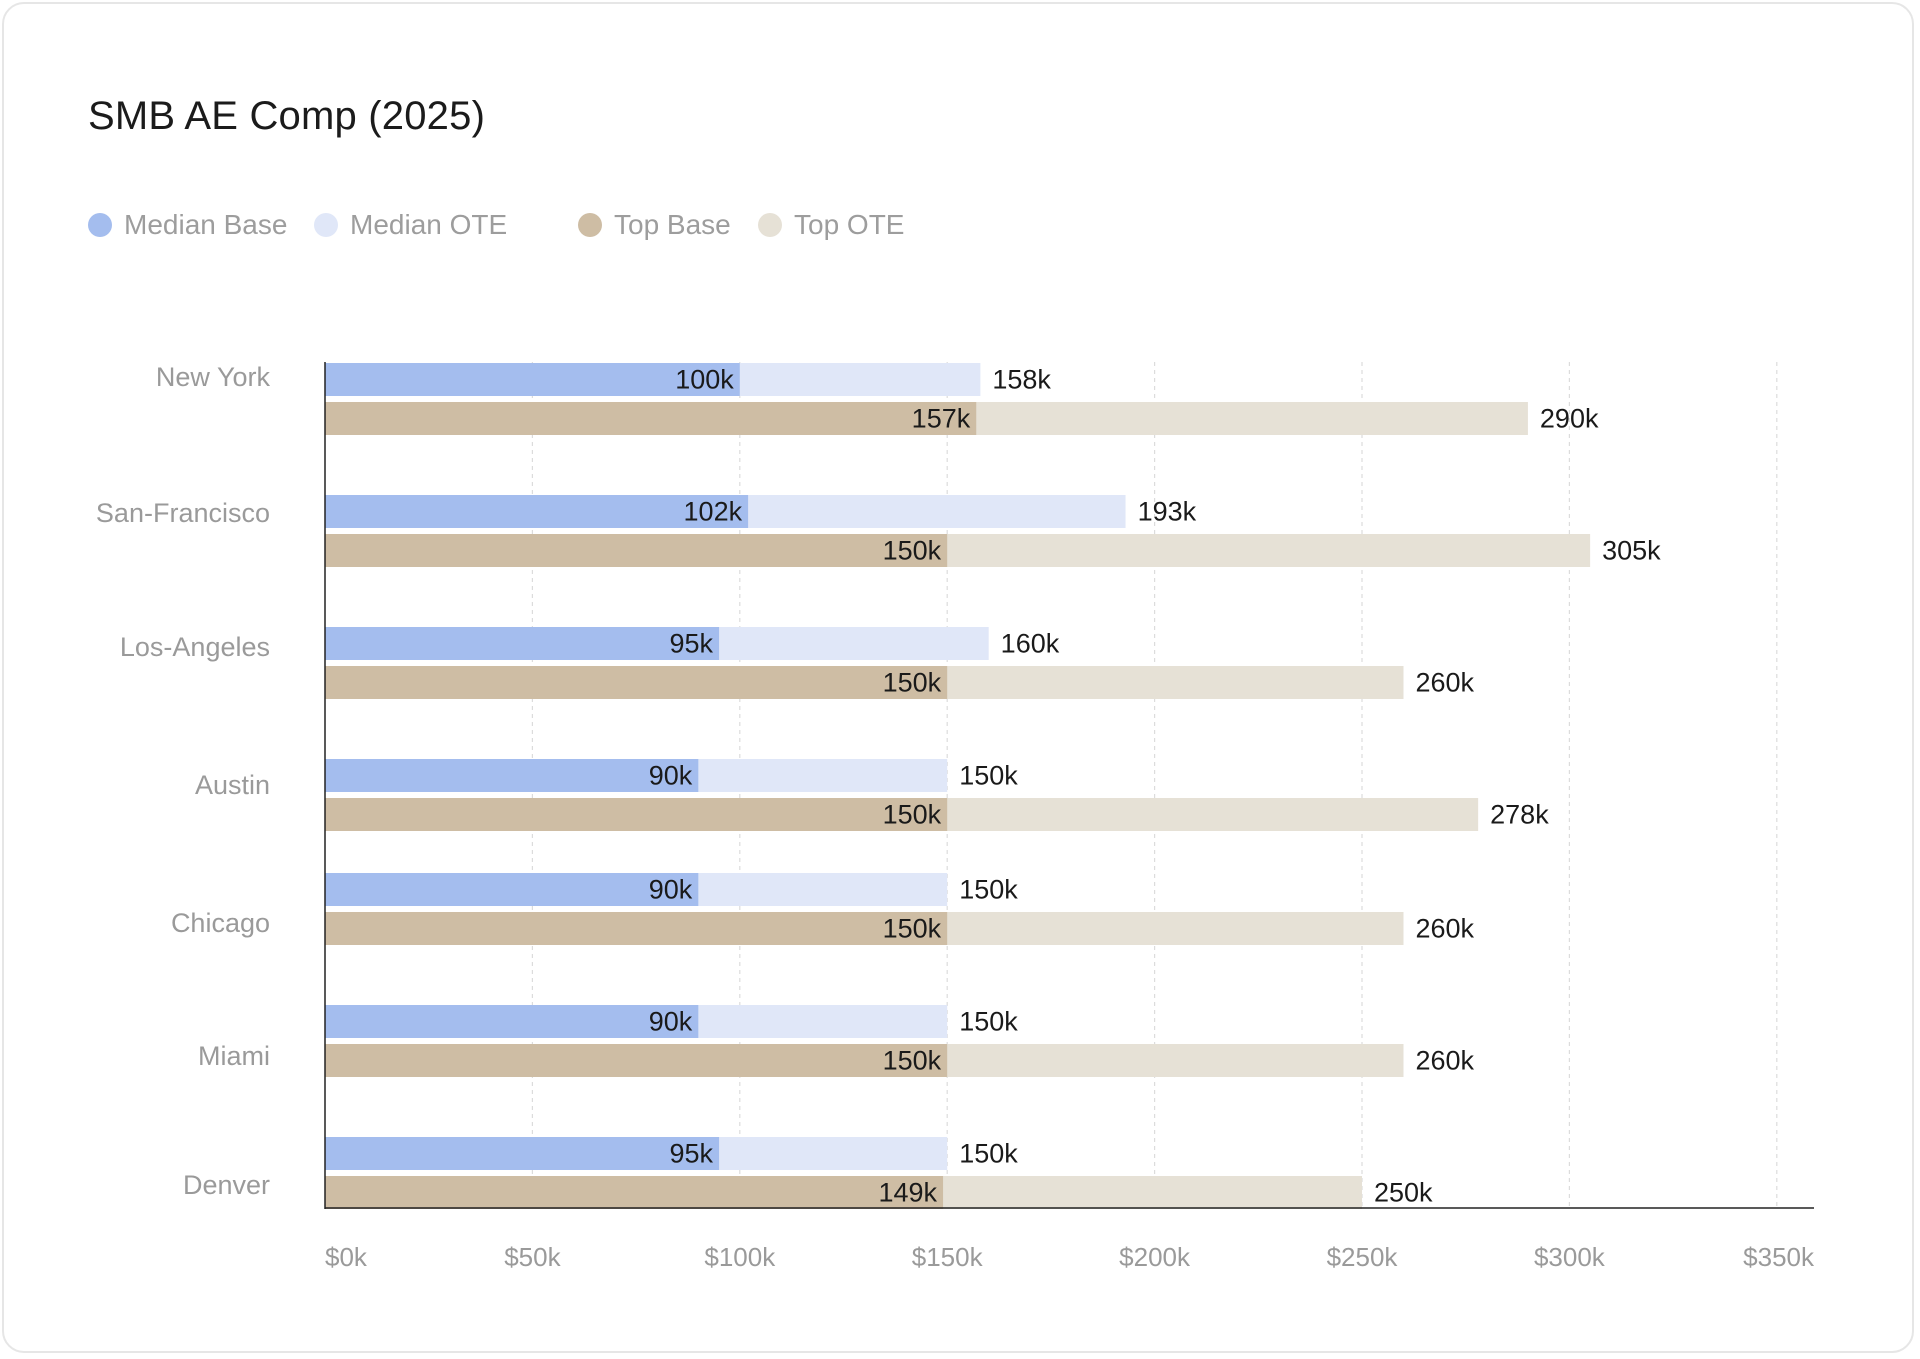 This screenshot has height=1359, width=1920. Describe the element at coordinates (287, 116) in the screenshot. I see `chart-title: SMB AE Comp (2025)` at that location.